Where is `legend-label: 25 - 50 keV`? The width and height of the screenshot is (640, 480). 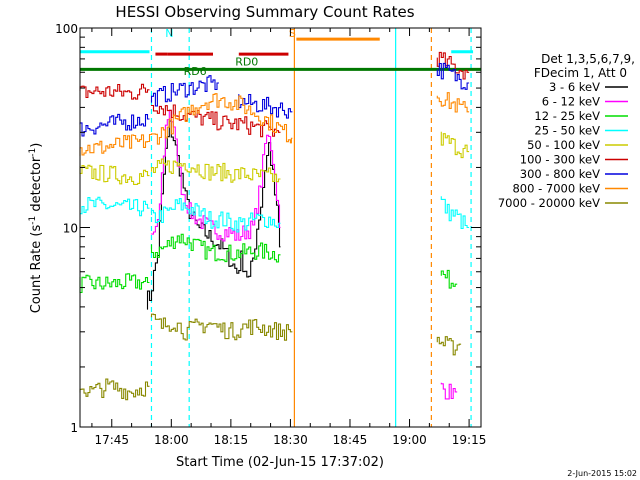
legend-label: 25 - 50 keV is located at coordinates (567, 131).